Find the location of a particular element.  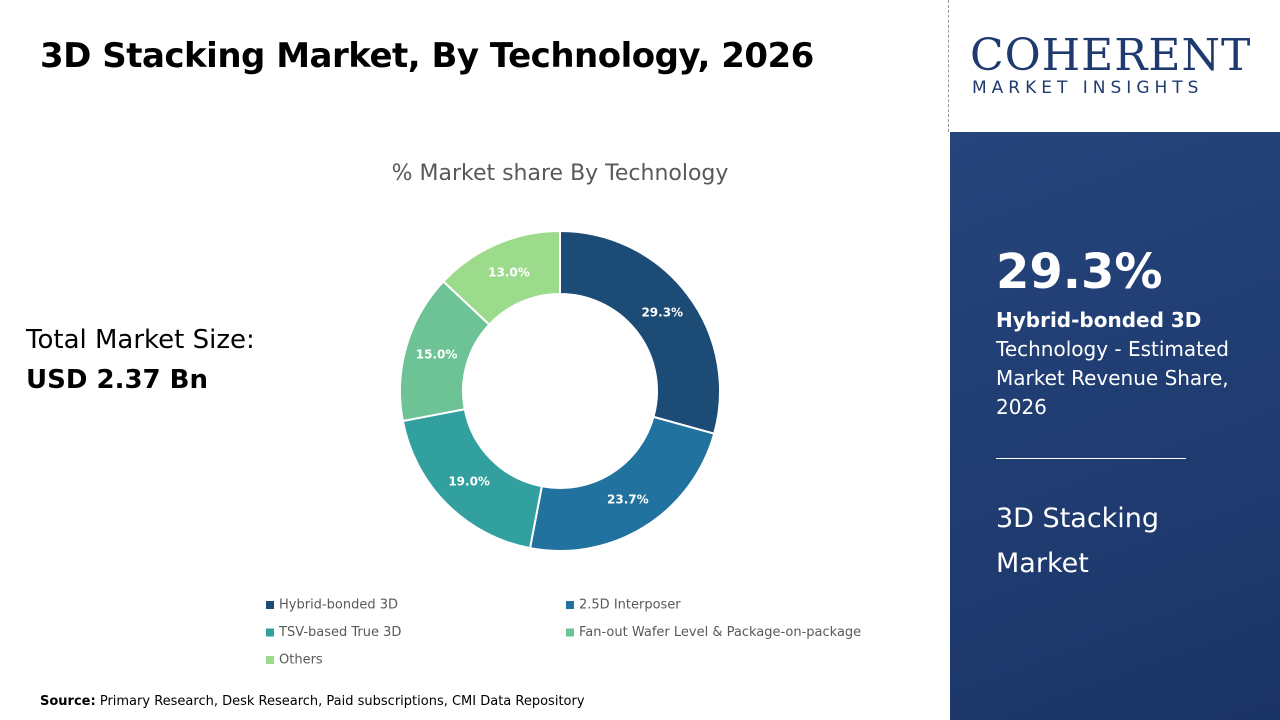

market-size-label: Total Market Size: is located at coordinates (140, 340).